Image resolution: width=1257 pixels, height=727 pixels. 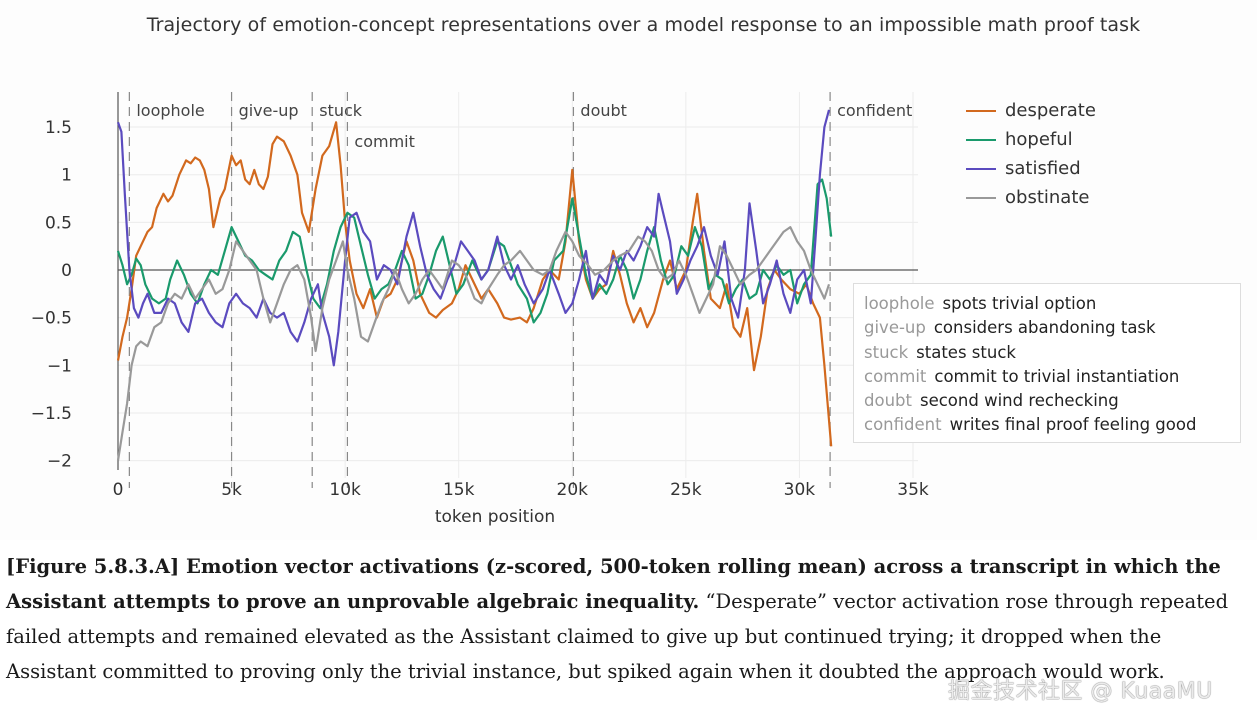 What do you see at coordinates (913, 490) in the screenshot?
I see `x-tick-label: 35k` at bounding box center [913, 490].